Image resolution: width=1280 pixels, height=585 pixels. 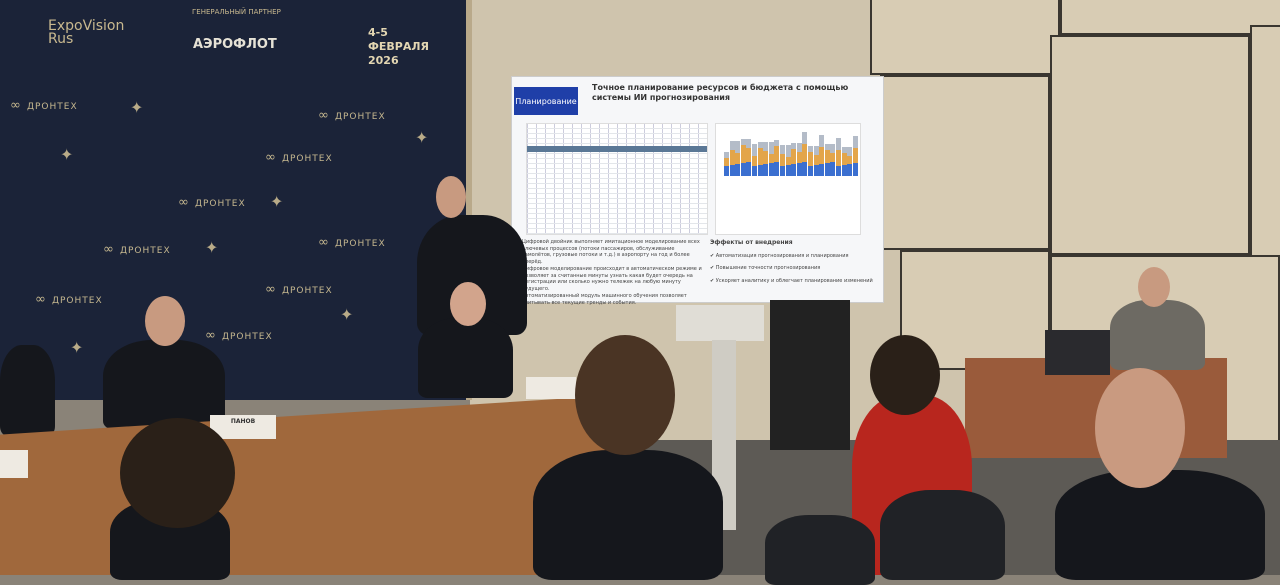 I want to click on forecast-table-image, so click(x=617, y=179).